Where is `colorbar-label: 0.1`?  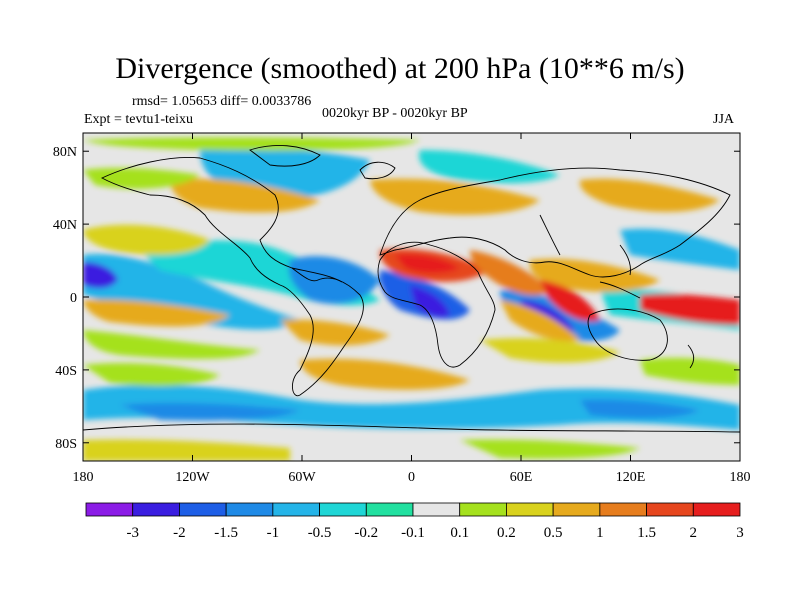
colorbar-label: 0.1 is located at coordinates (459, 533).